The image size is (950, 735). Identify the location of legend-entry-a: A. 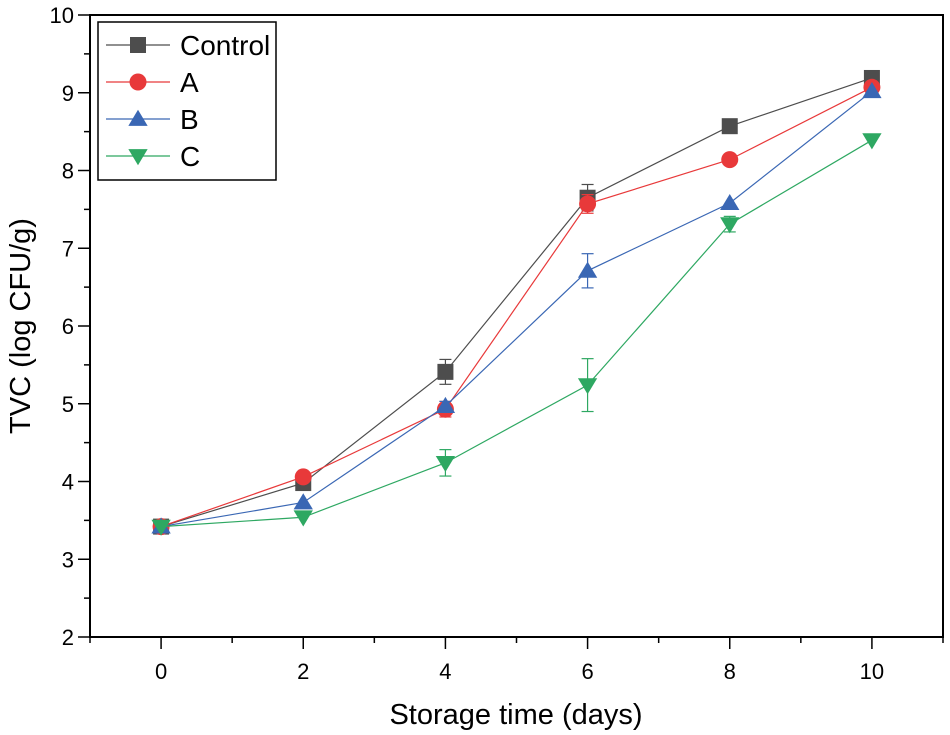
(152, 82).